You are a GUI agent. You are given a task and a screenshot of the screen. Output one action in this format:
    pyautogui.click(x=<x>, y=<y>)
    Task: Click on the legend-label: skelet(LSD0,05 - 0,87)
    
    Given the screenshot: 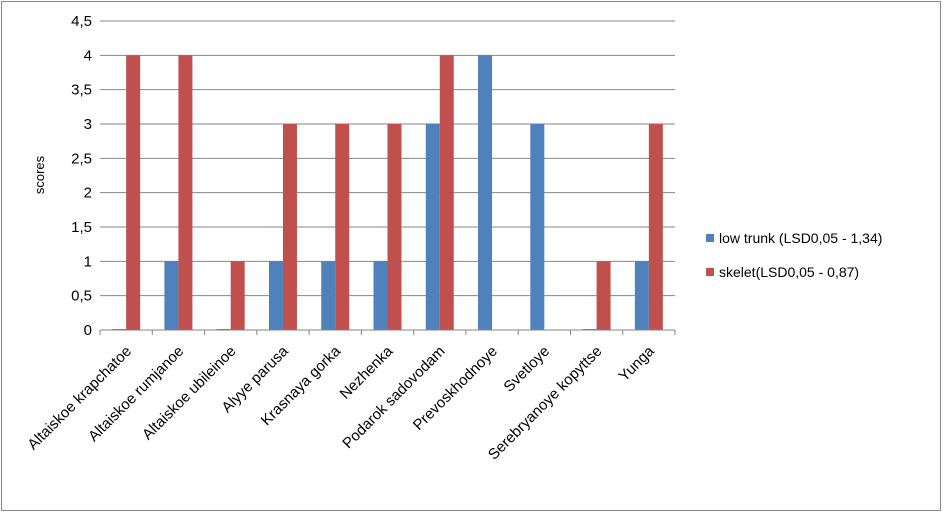 What is the action you would take?
    pyautogui.click(x=789, y=272)
    